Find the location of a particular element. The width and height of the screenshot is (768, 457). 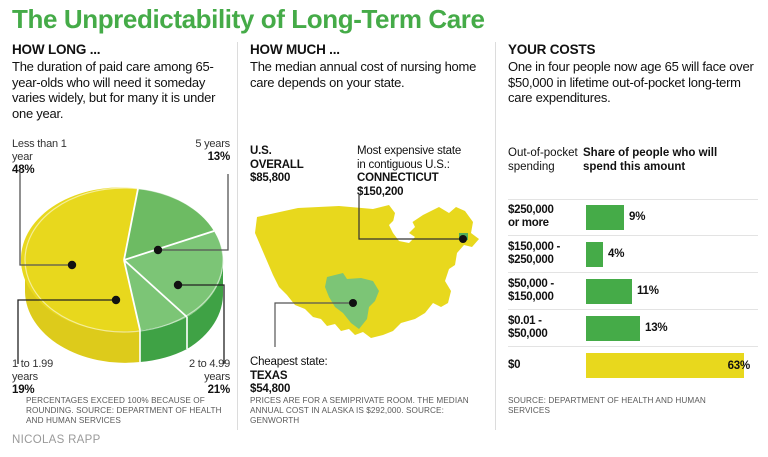

callout-line2: year is located at coordinates (22, 157).